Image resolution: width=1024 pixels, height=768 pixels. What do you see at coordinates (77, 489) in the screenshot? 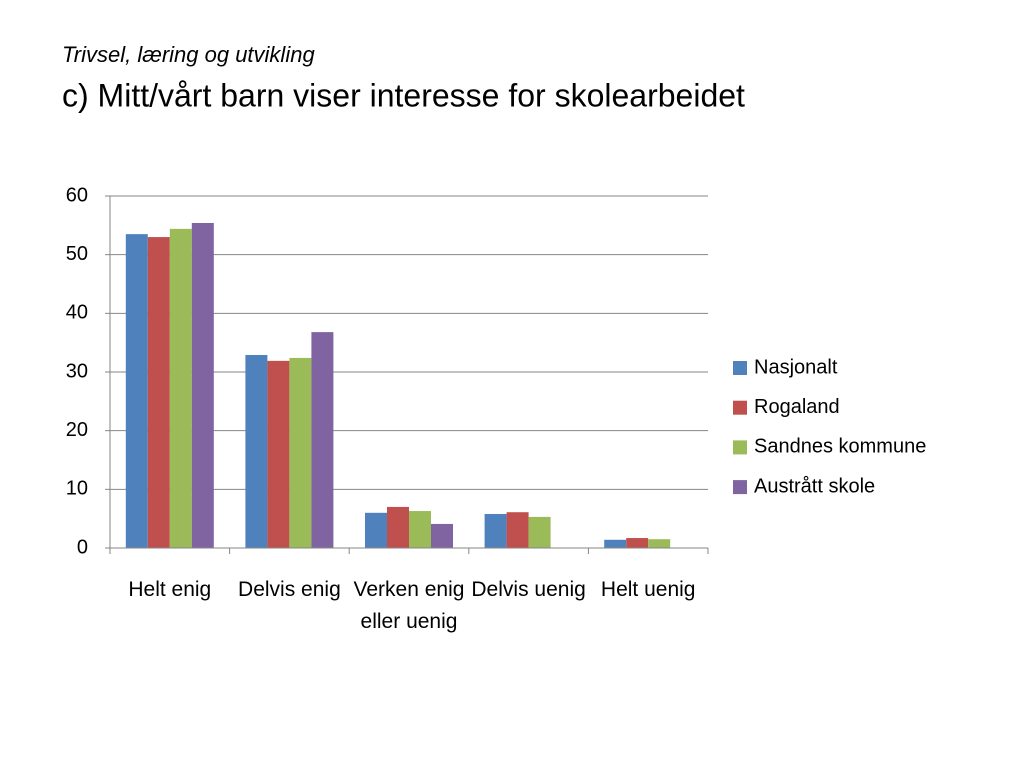
I see `y-tick-label: 10` at bounding box center [77, 489].